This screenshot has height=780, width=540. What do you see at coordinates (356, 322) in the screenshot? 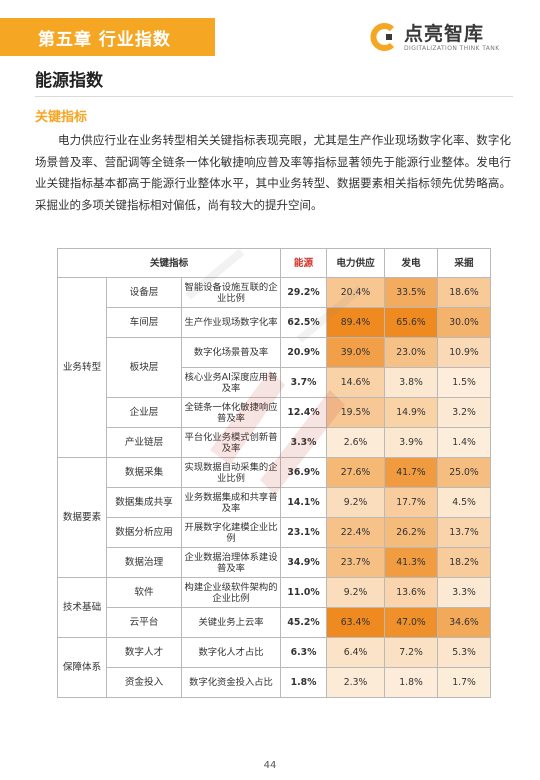
I see `power-supply-value: 89.4%` at bounding box center [356, 322].